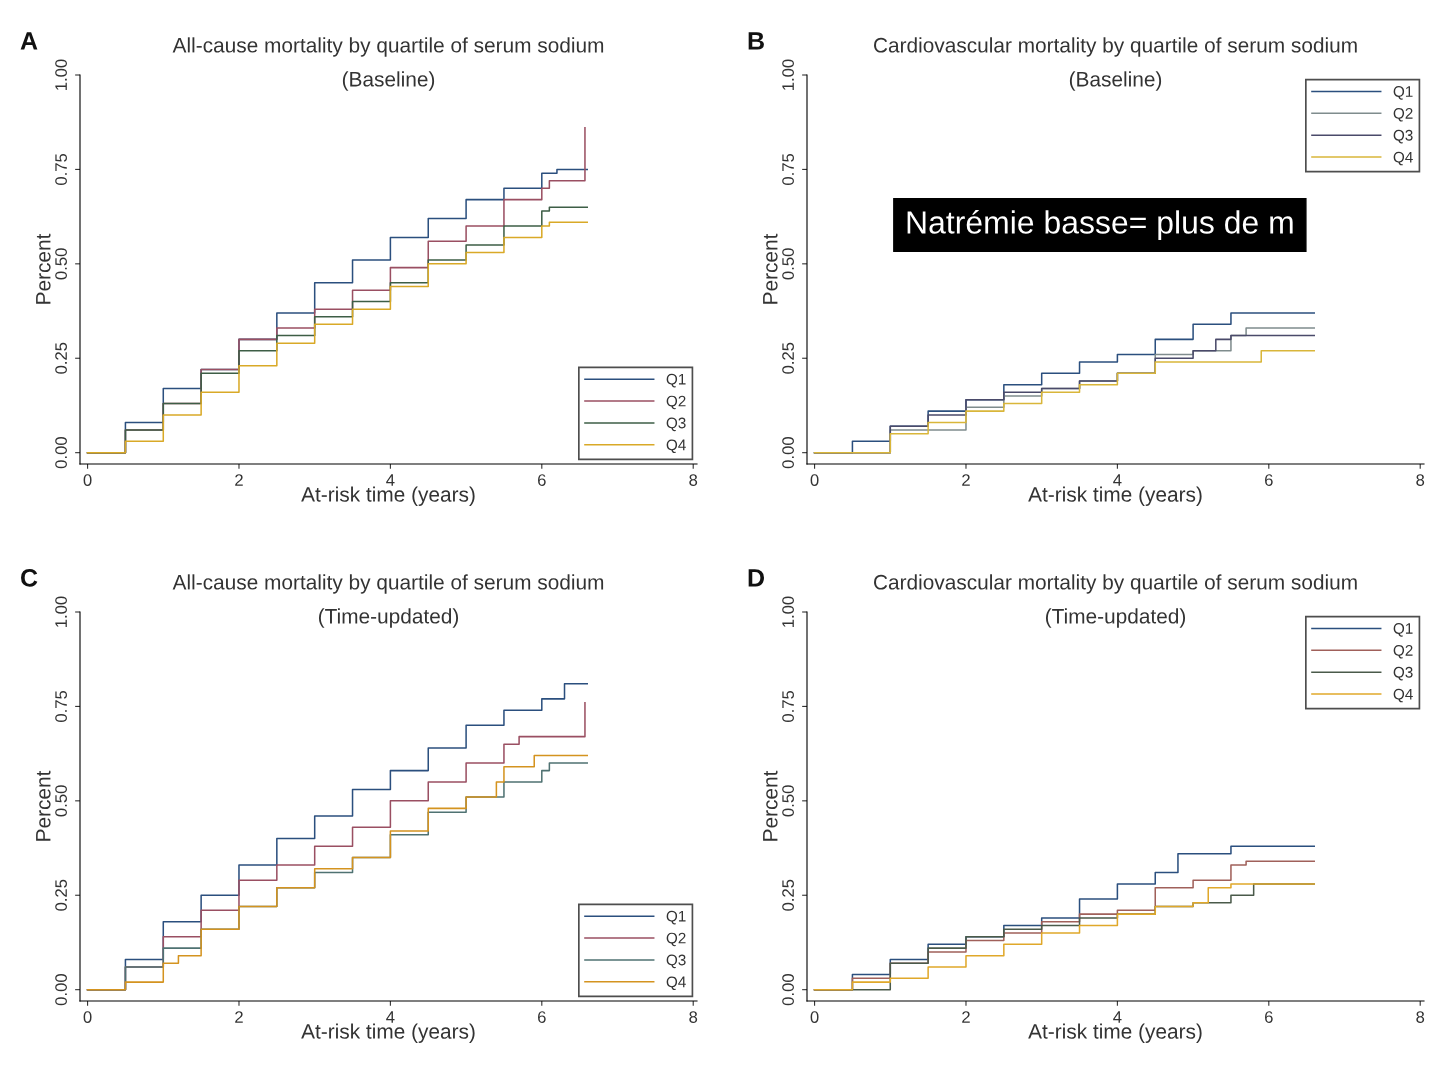  Describe the element at coordinates (29, 41) in the screenshot. I see `text: A` at that location.